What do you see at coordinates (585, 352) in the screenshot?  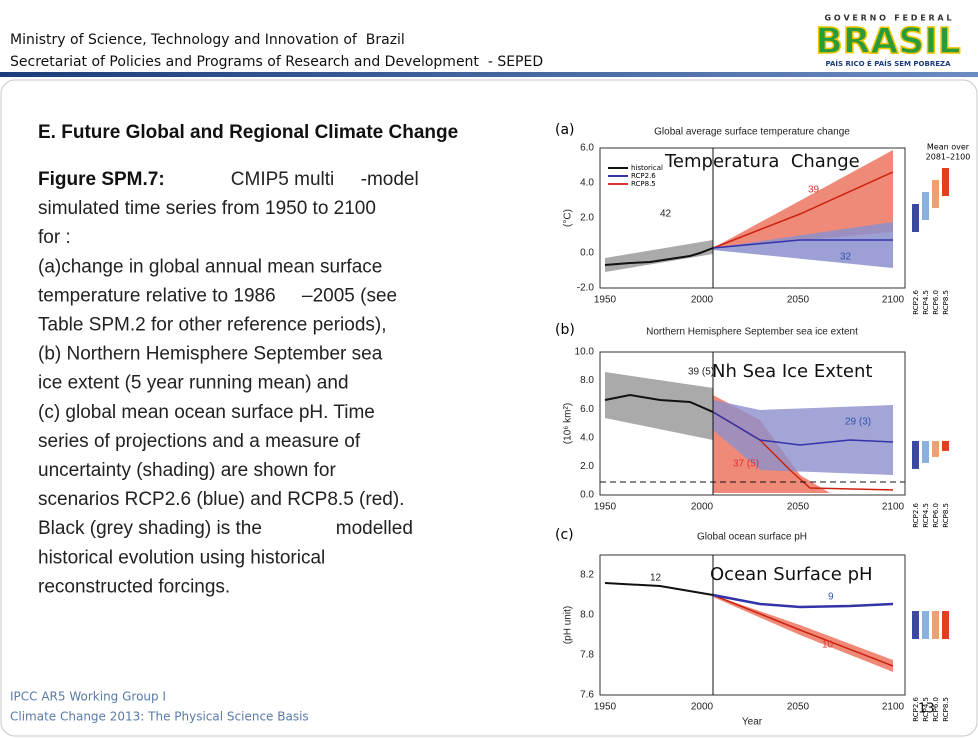 I see `y-tick-label: 10.0` at bounding box center [585, 352].